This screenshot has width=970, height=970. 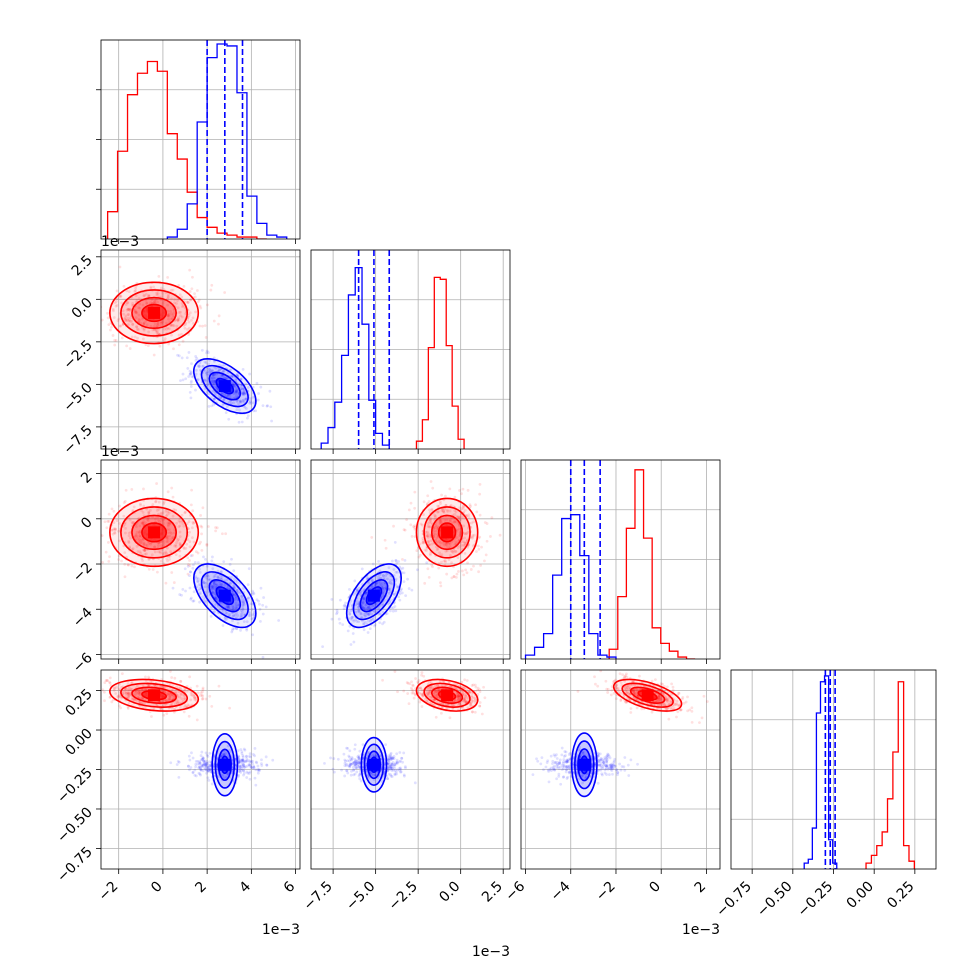 I want to click on panel-3-0-content, so click(x=188, y=733).